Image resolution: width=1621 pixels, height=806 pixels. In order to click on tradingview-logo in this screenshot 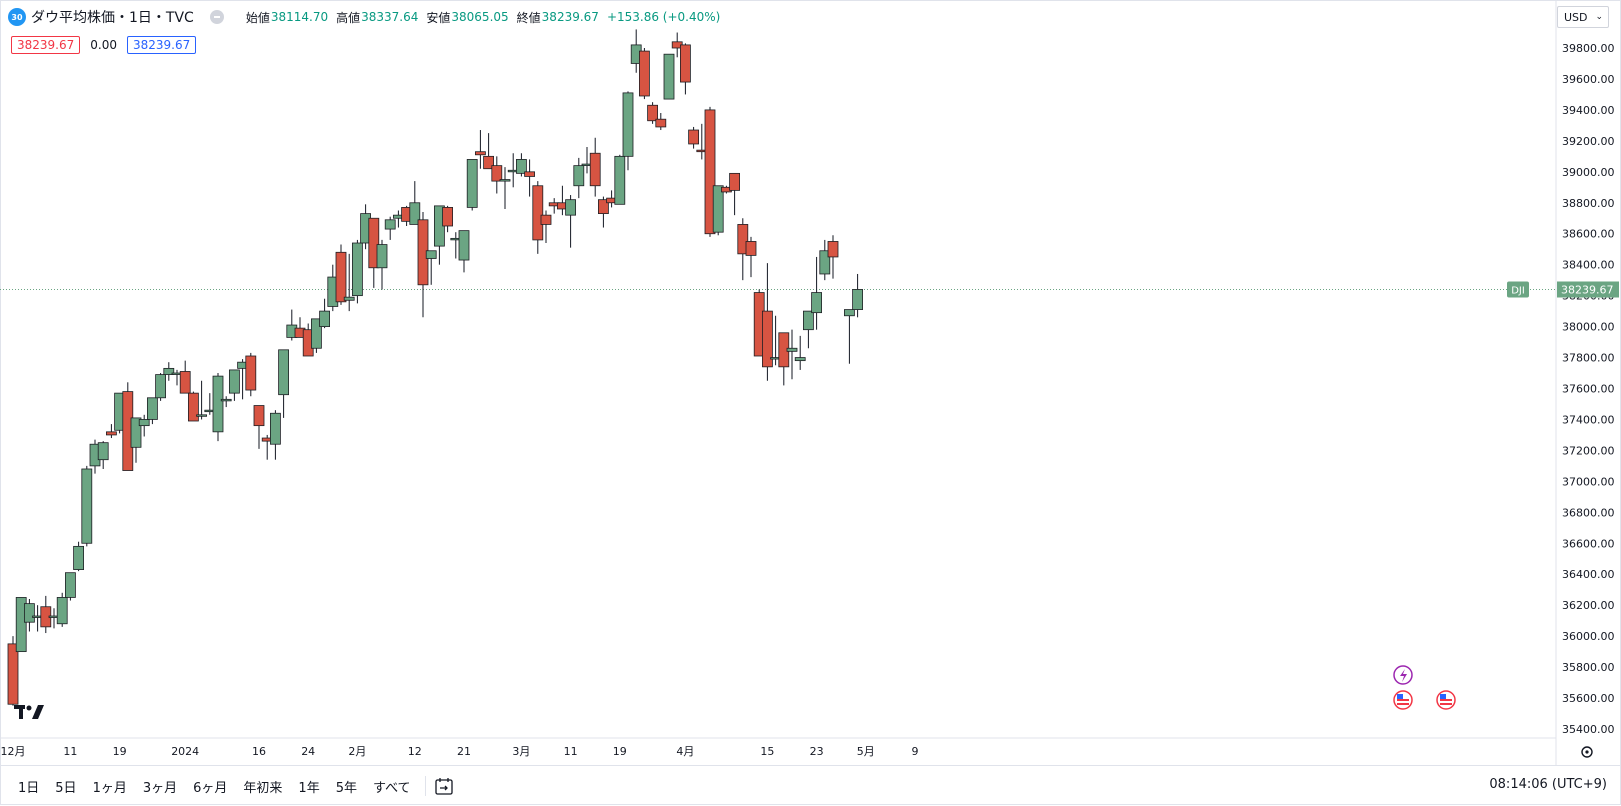, I will do `click(29, 713)`.